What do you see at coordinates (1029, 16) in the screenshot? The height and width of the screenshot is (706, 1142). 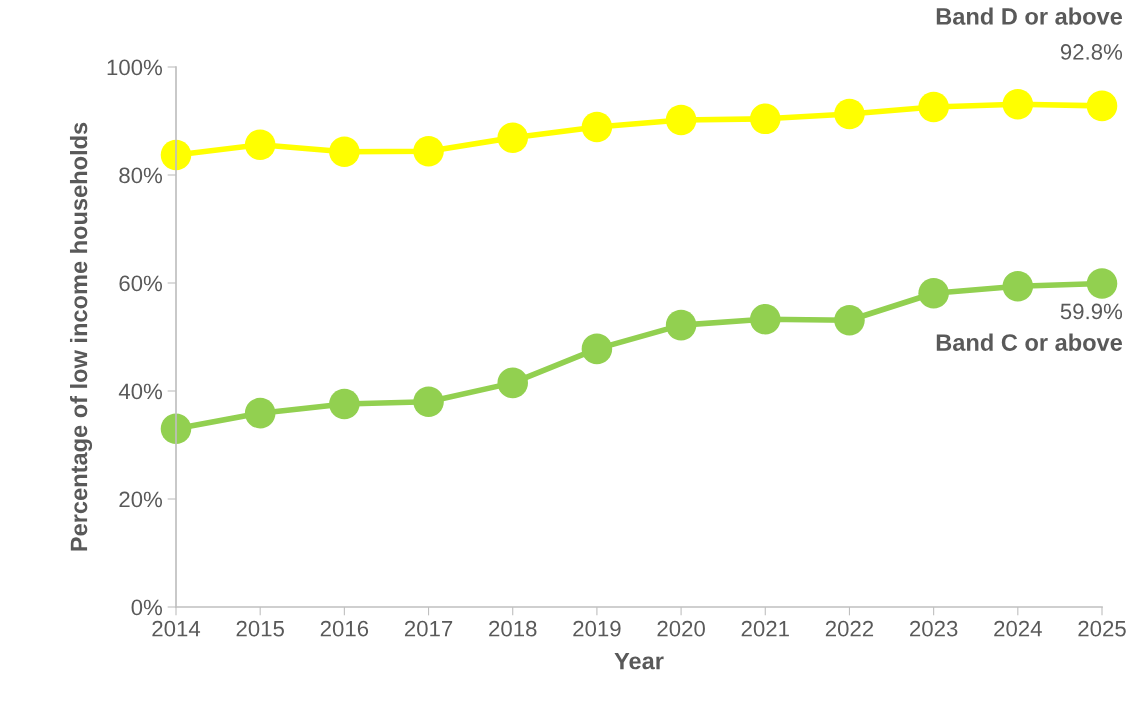 I see `text: Band D or above` at bounding box center [1029, 16].